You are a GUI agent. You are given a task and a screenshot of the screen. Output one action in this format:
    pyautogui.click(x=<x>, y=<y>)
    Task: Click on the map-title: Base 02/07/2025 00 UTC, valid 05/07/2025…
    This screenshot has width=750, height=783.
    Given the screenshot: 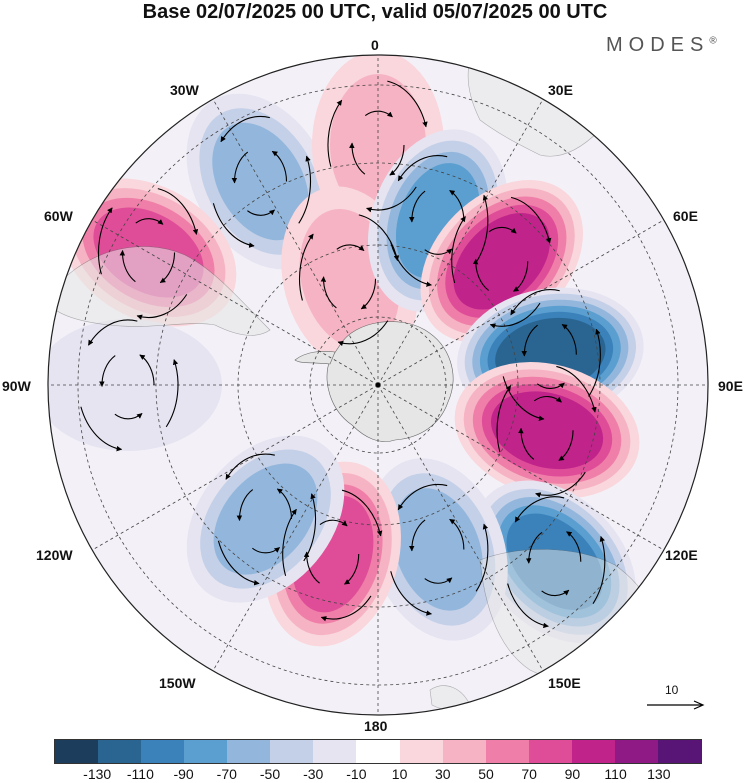 What is the action you would take?
    pyautogui.click(x=375, y=12)
    